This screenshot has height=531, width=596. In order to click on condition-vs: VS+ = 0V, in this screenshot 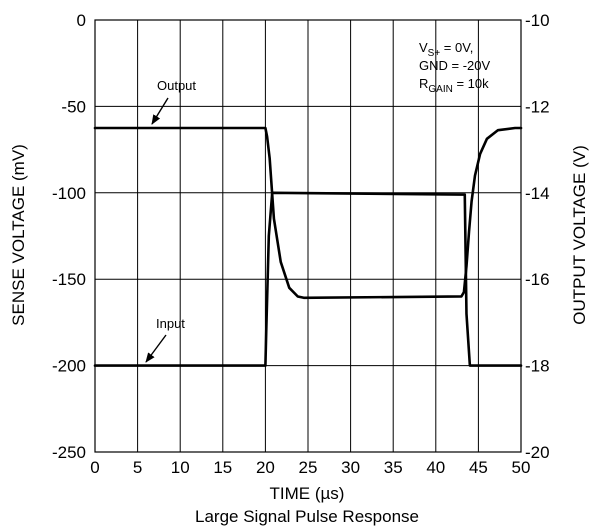, I will do `click(446, 49)`.